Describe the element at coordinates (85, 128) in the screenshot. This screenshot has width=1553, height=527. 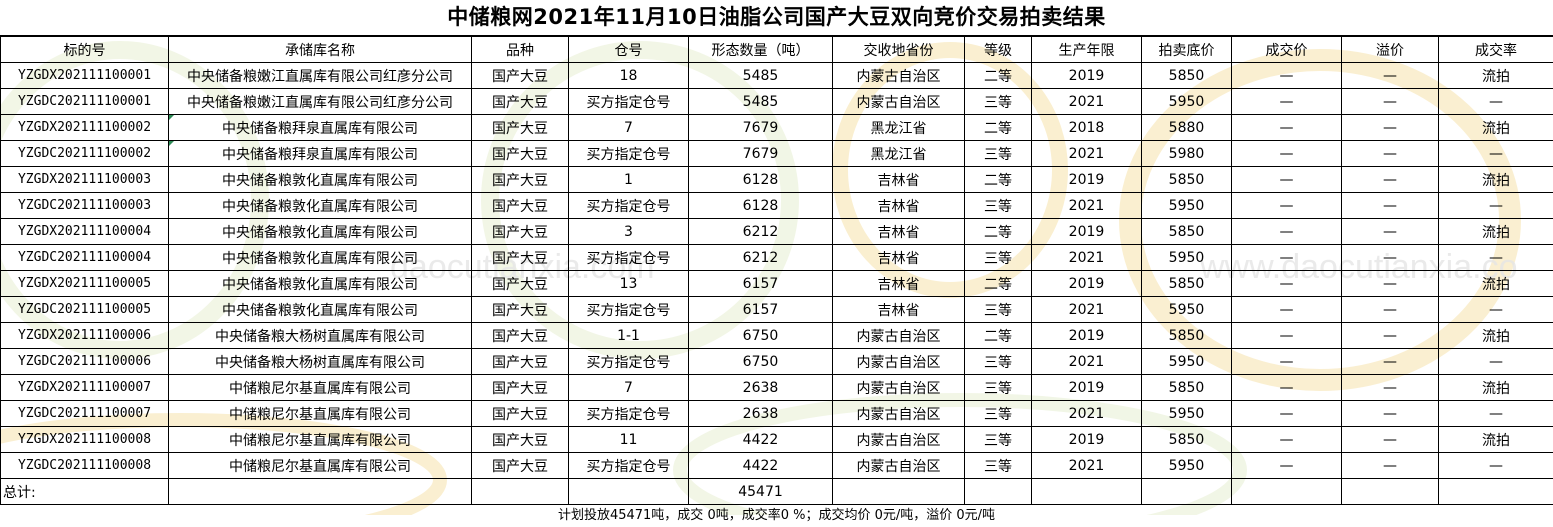
I see `lot-id-cell: YZGDX202111100002` at that location.